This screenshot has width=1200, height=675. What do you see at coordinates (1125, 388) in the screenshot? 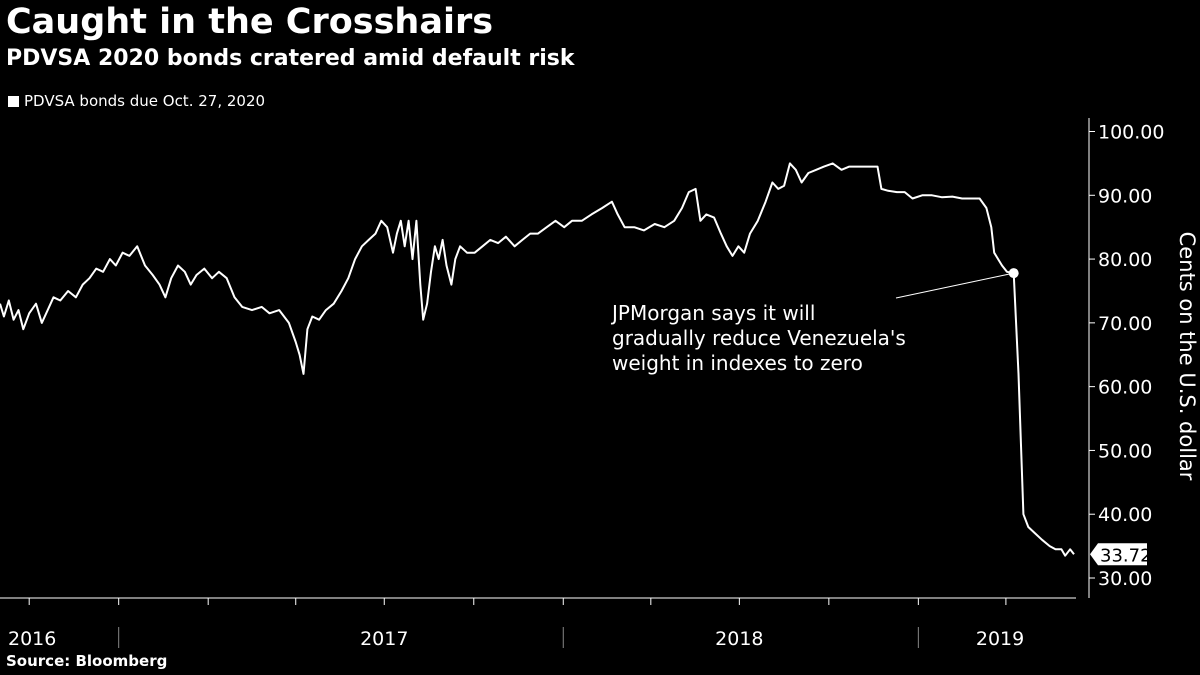
I see `y-tick-label: 60.00` at bounding box center [1125, 388].